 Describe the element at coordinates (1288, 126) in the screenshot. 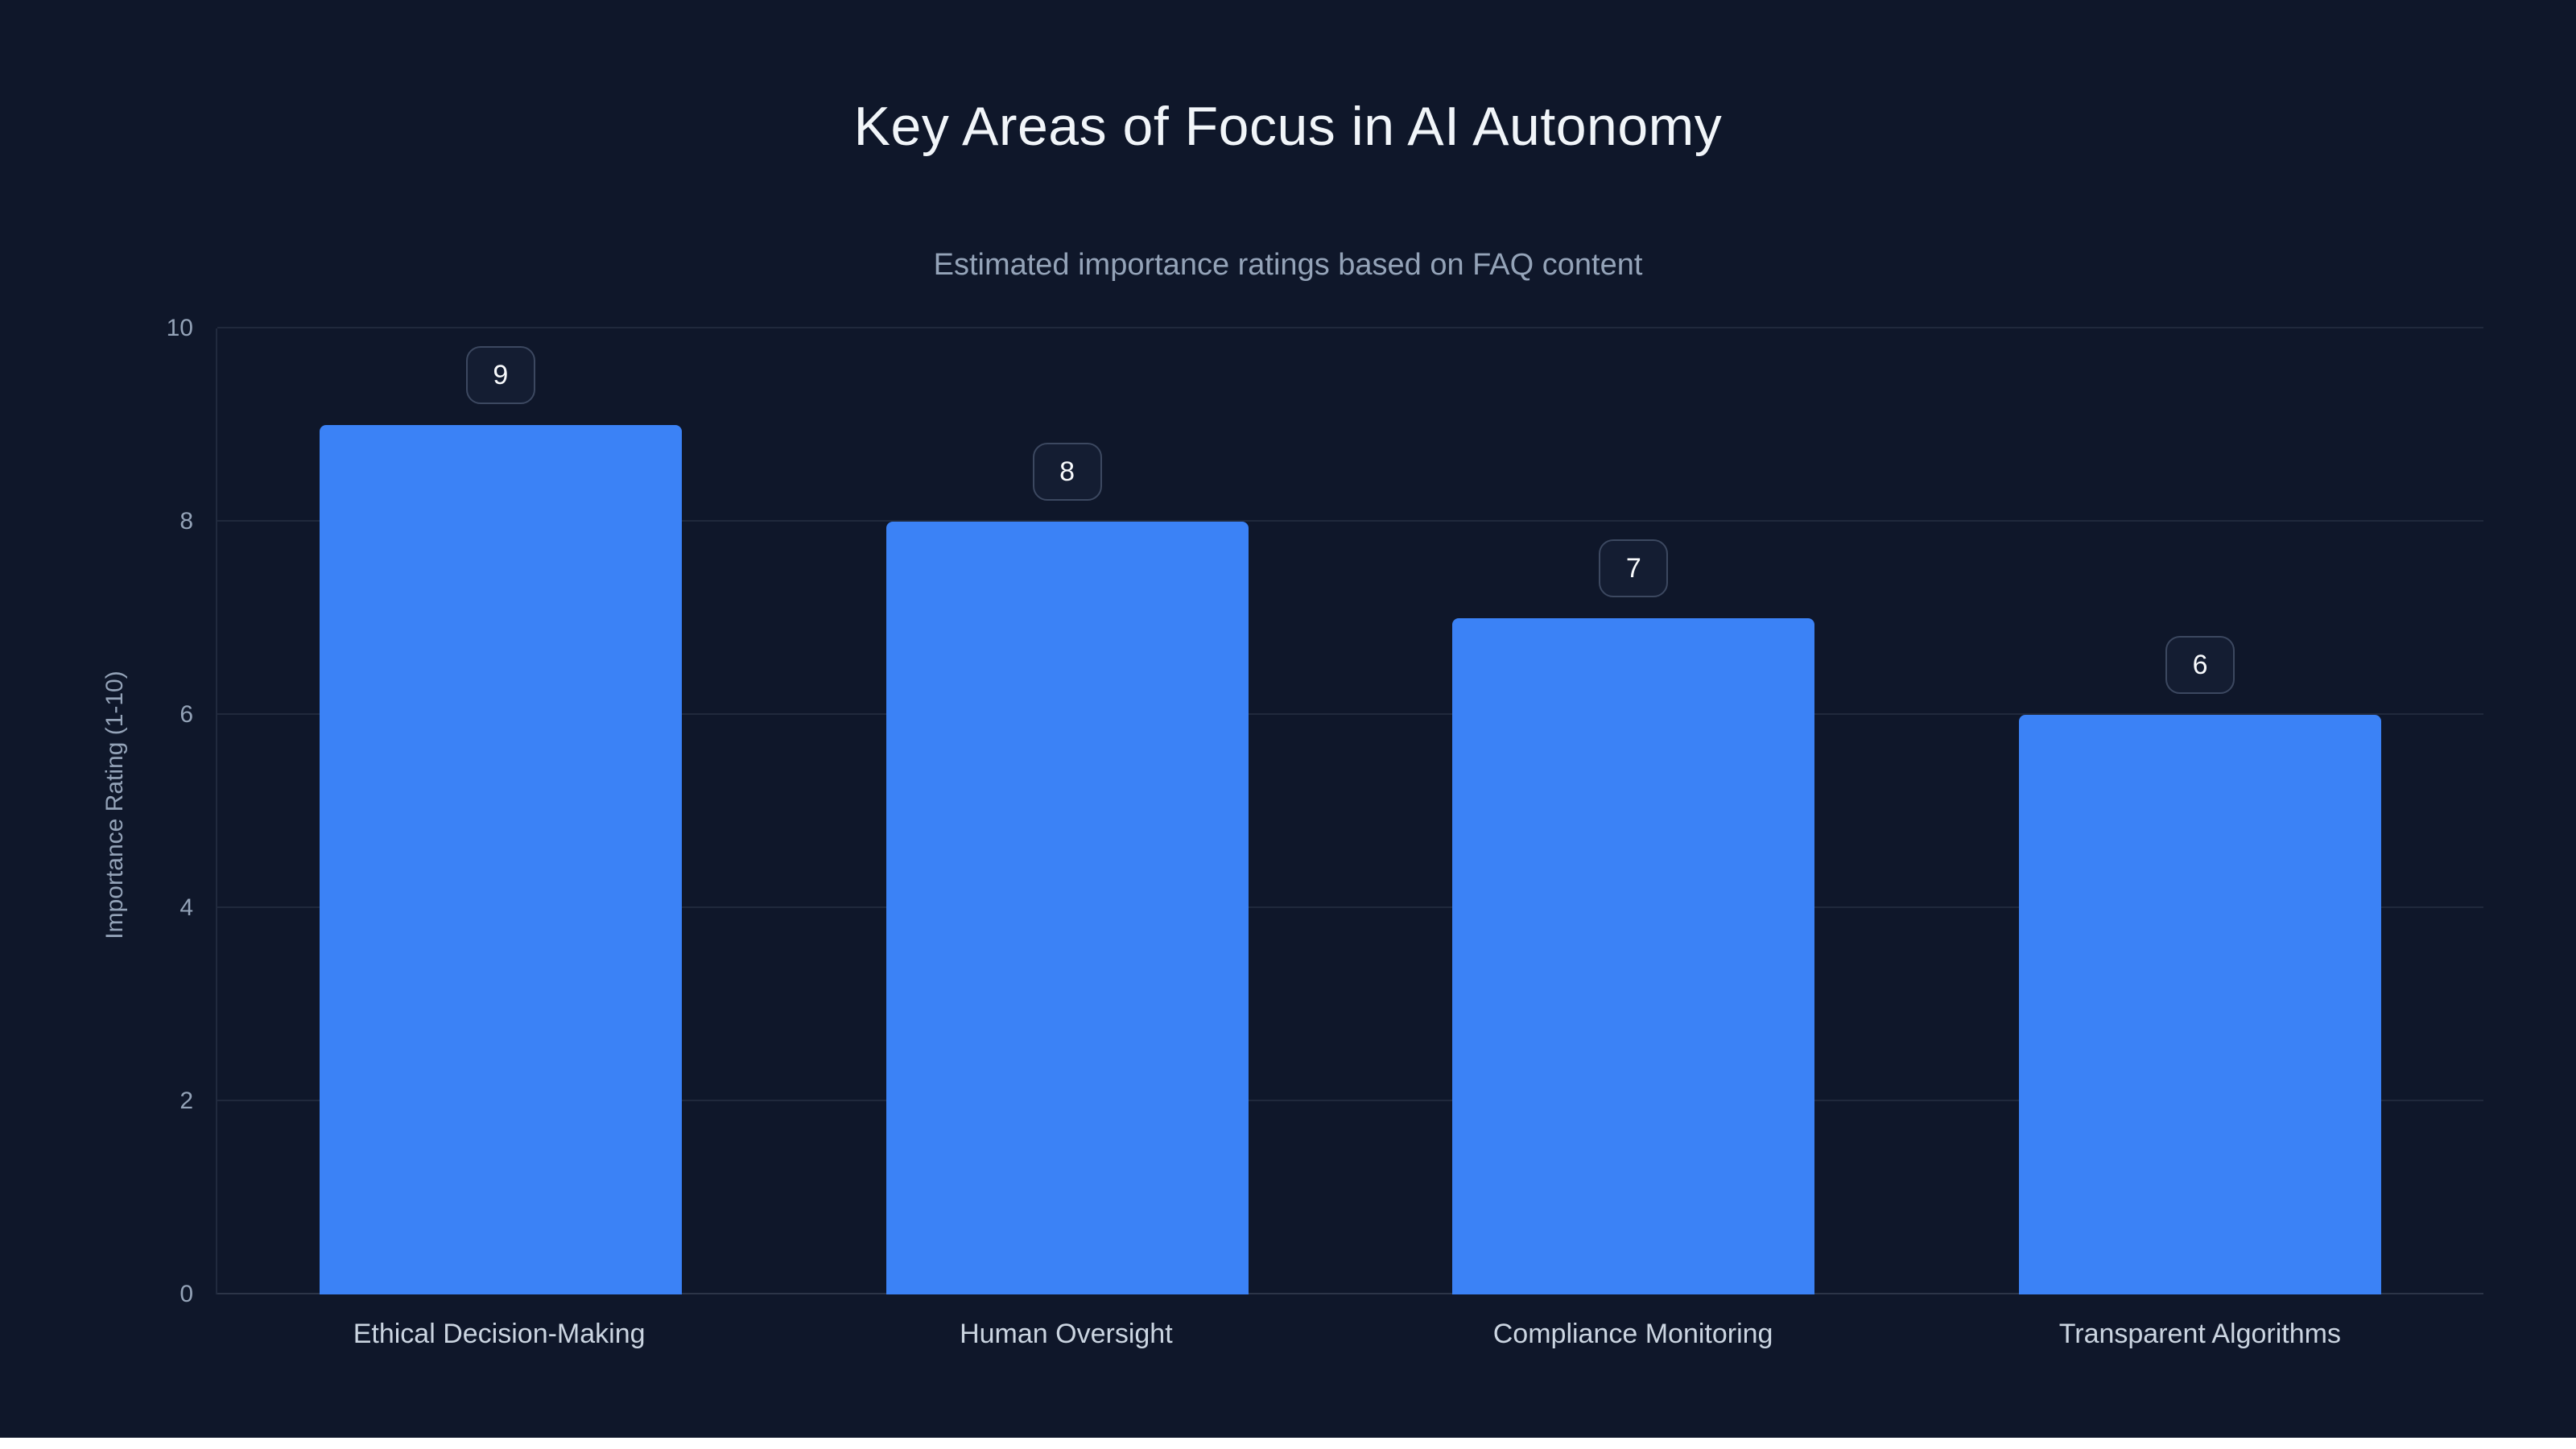

I see `chart-title: Key Areas of Focus in AI Autonomy` at that location.